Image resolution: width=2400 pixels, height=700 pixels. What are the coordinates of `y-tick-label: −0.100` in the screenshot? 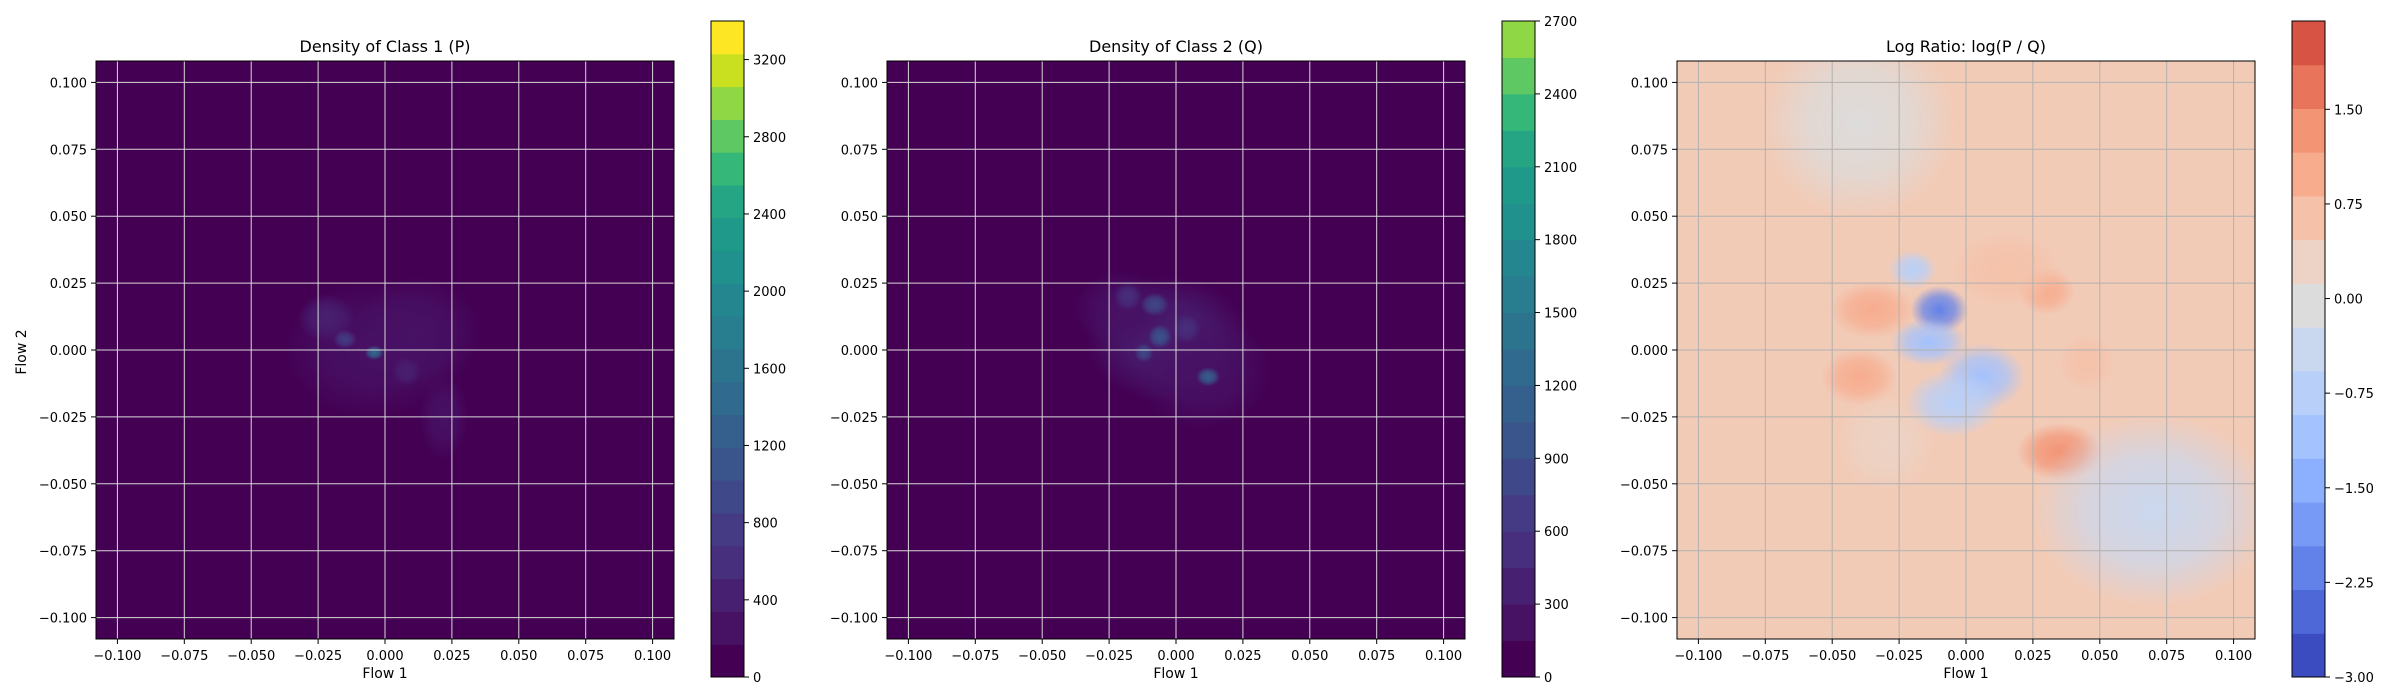 It's located at (63, 619).